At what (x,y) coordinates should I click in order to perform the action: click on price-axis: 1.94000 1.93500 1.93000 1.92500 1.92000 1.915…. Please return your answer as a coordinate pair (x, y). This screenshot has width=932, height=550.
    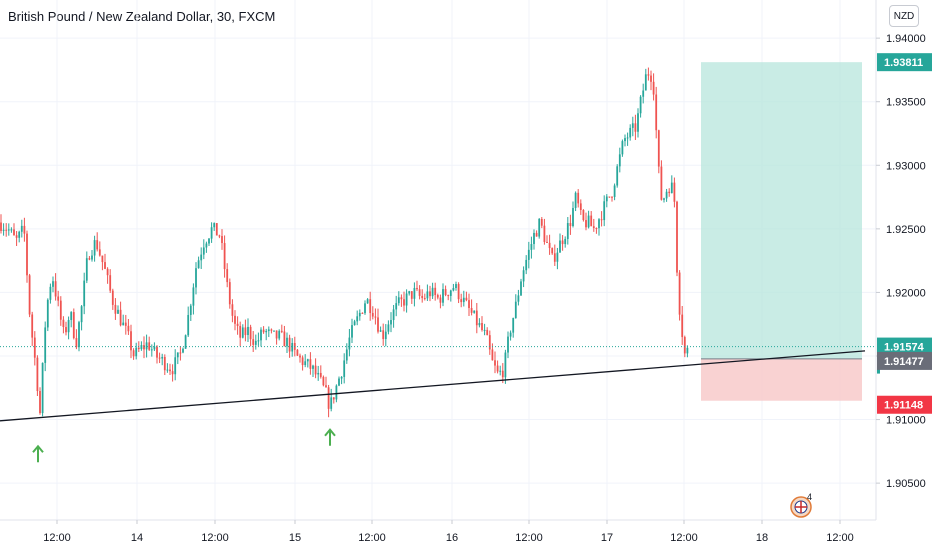
    Looking at the image, I should click on (901, 261).